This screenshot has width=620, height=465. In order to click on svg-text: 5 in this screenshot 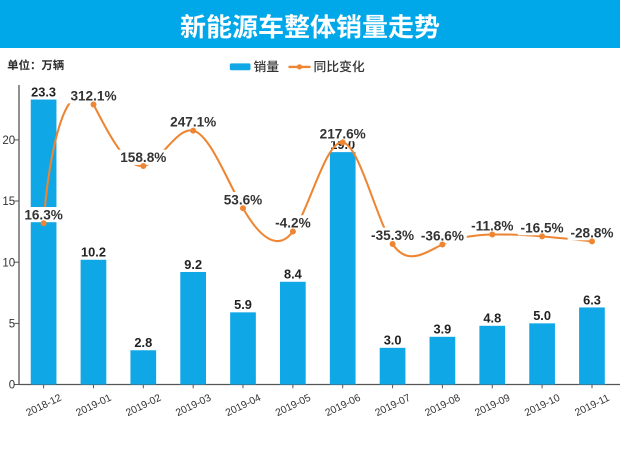, I will do `click(12, 325)`.